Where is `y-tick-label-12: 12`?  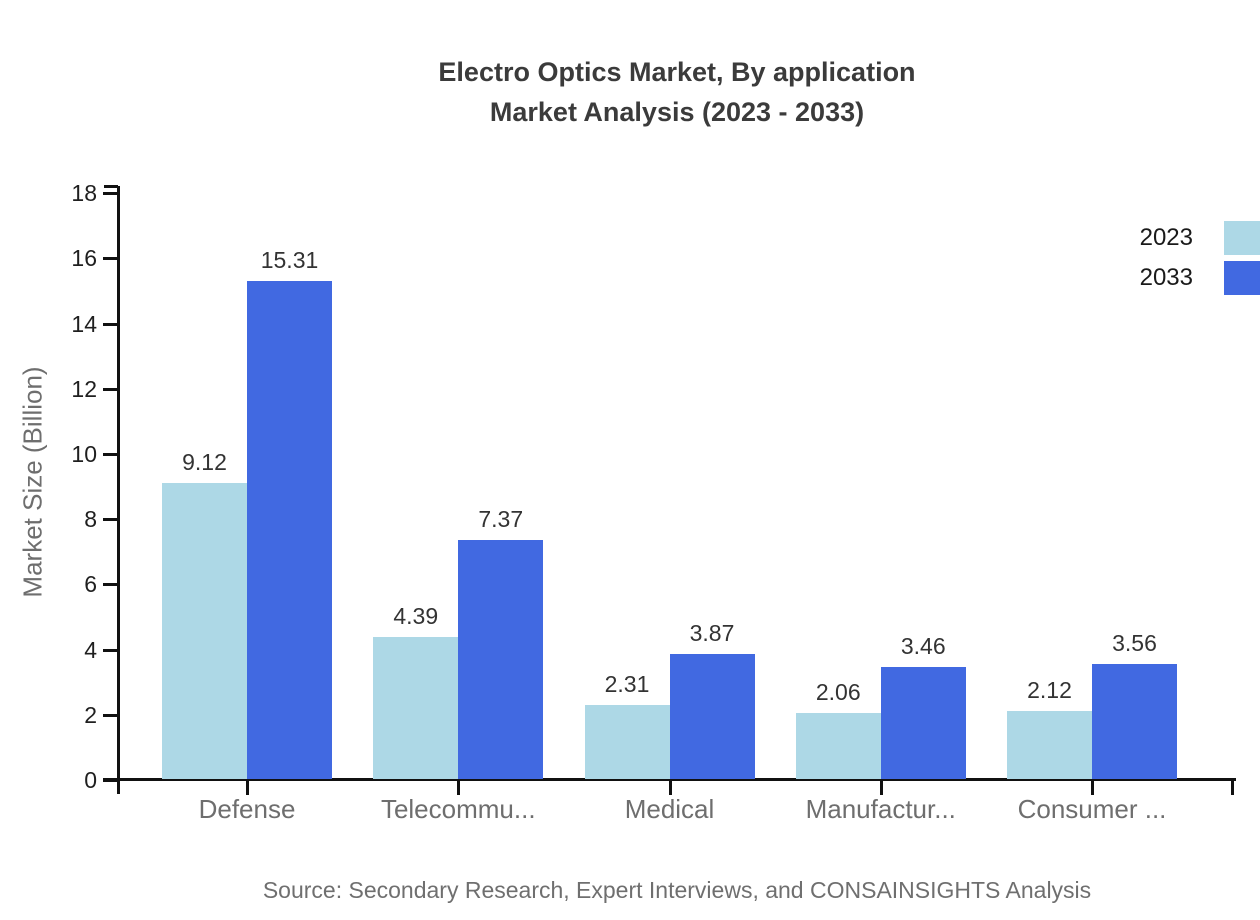
y-tick-label-12: 12 is located at coordinates (84, 388).